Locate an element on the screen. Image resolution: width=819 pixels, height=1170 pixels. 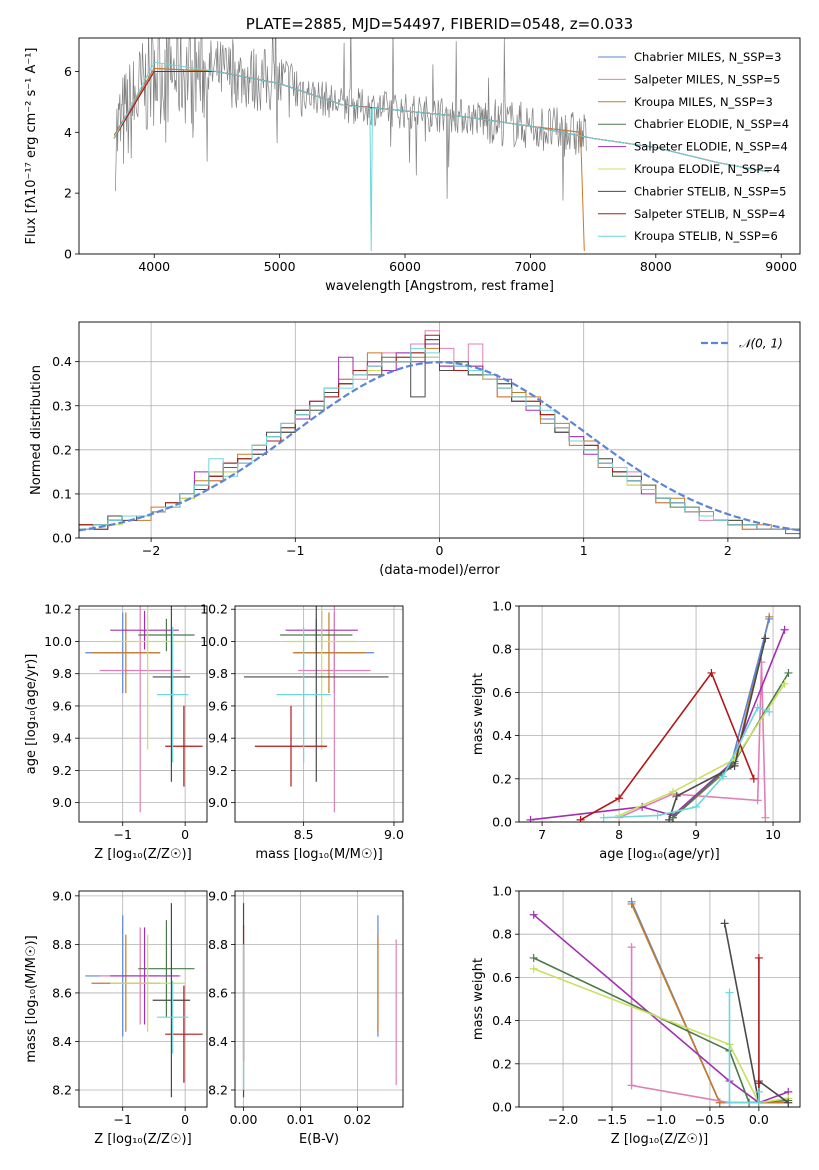
x-tick-label: 0.01 is located at coordinates (301, 1119).